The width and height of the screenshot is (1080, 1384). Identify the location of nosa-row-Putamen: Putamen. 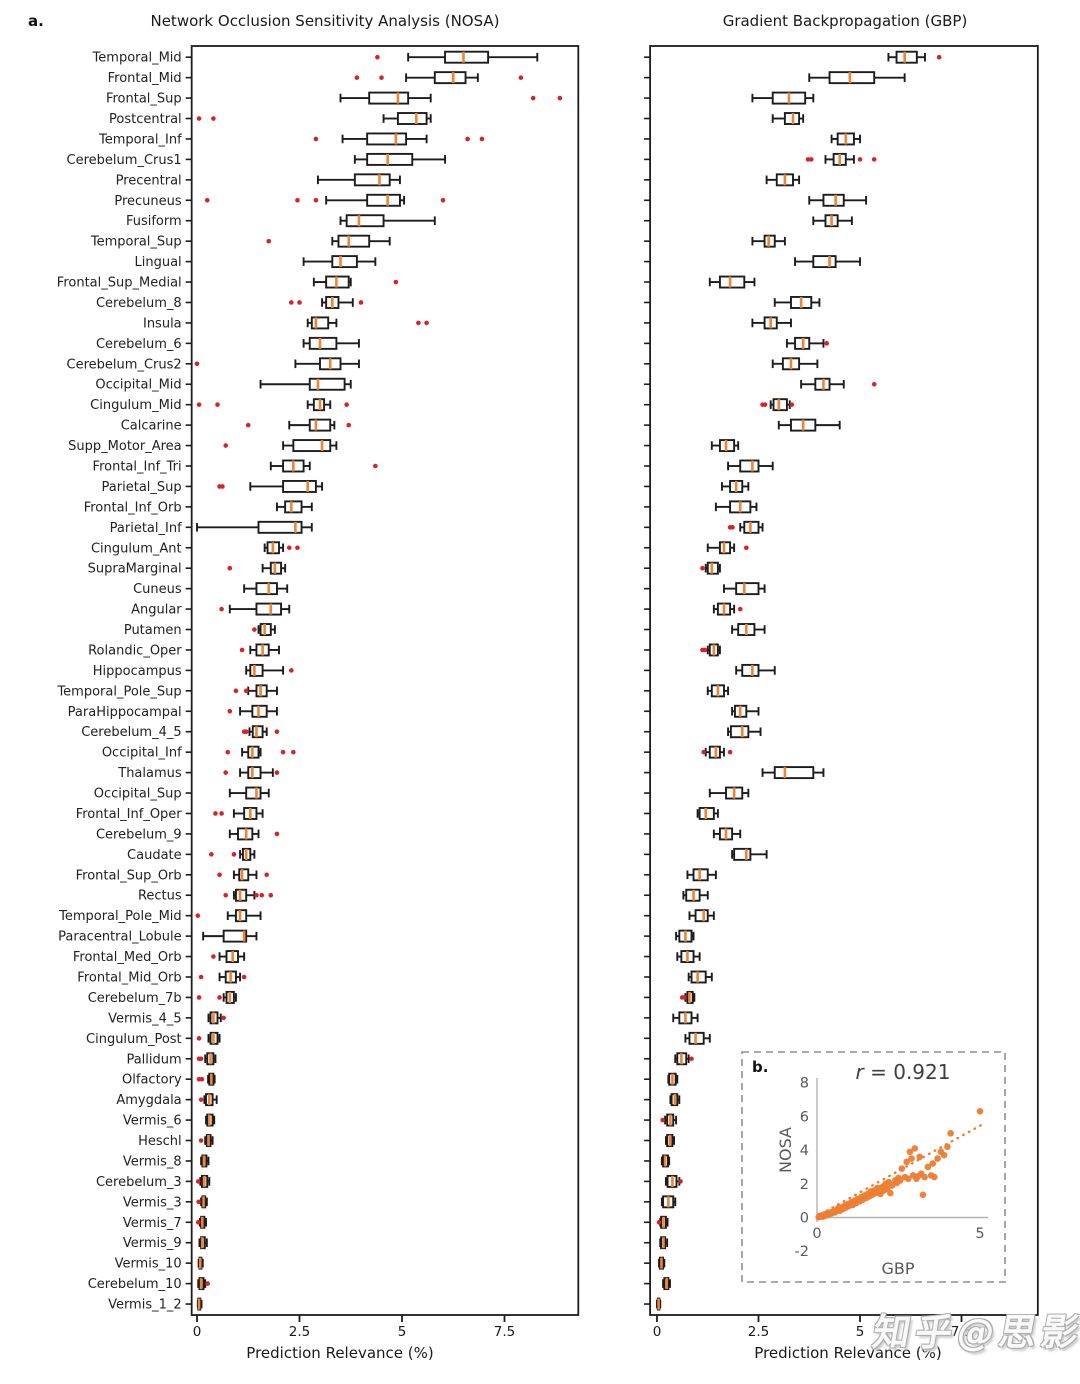
(200, 630).